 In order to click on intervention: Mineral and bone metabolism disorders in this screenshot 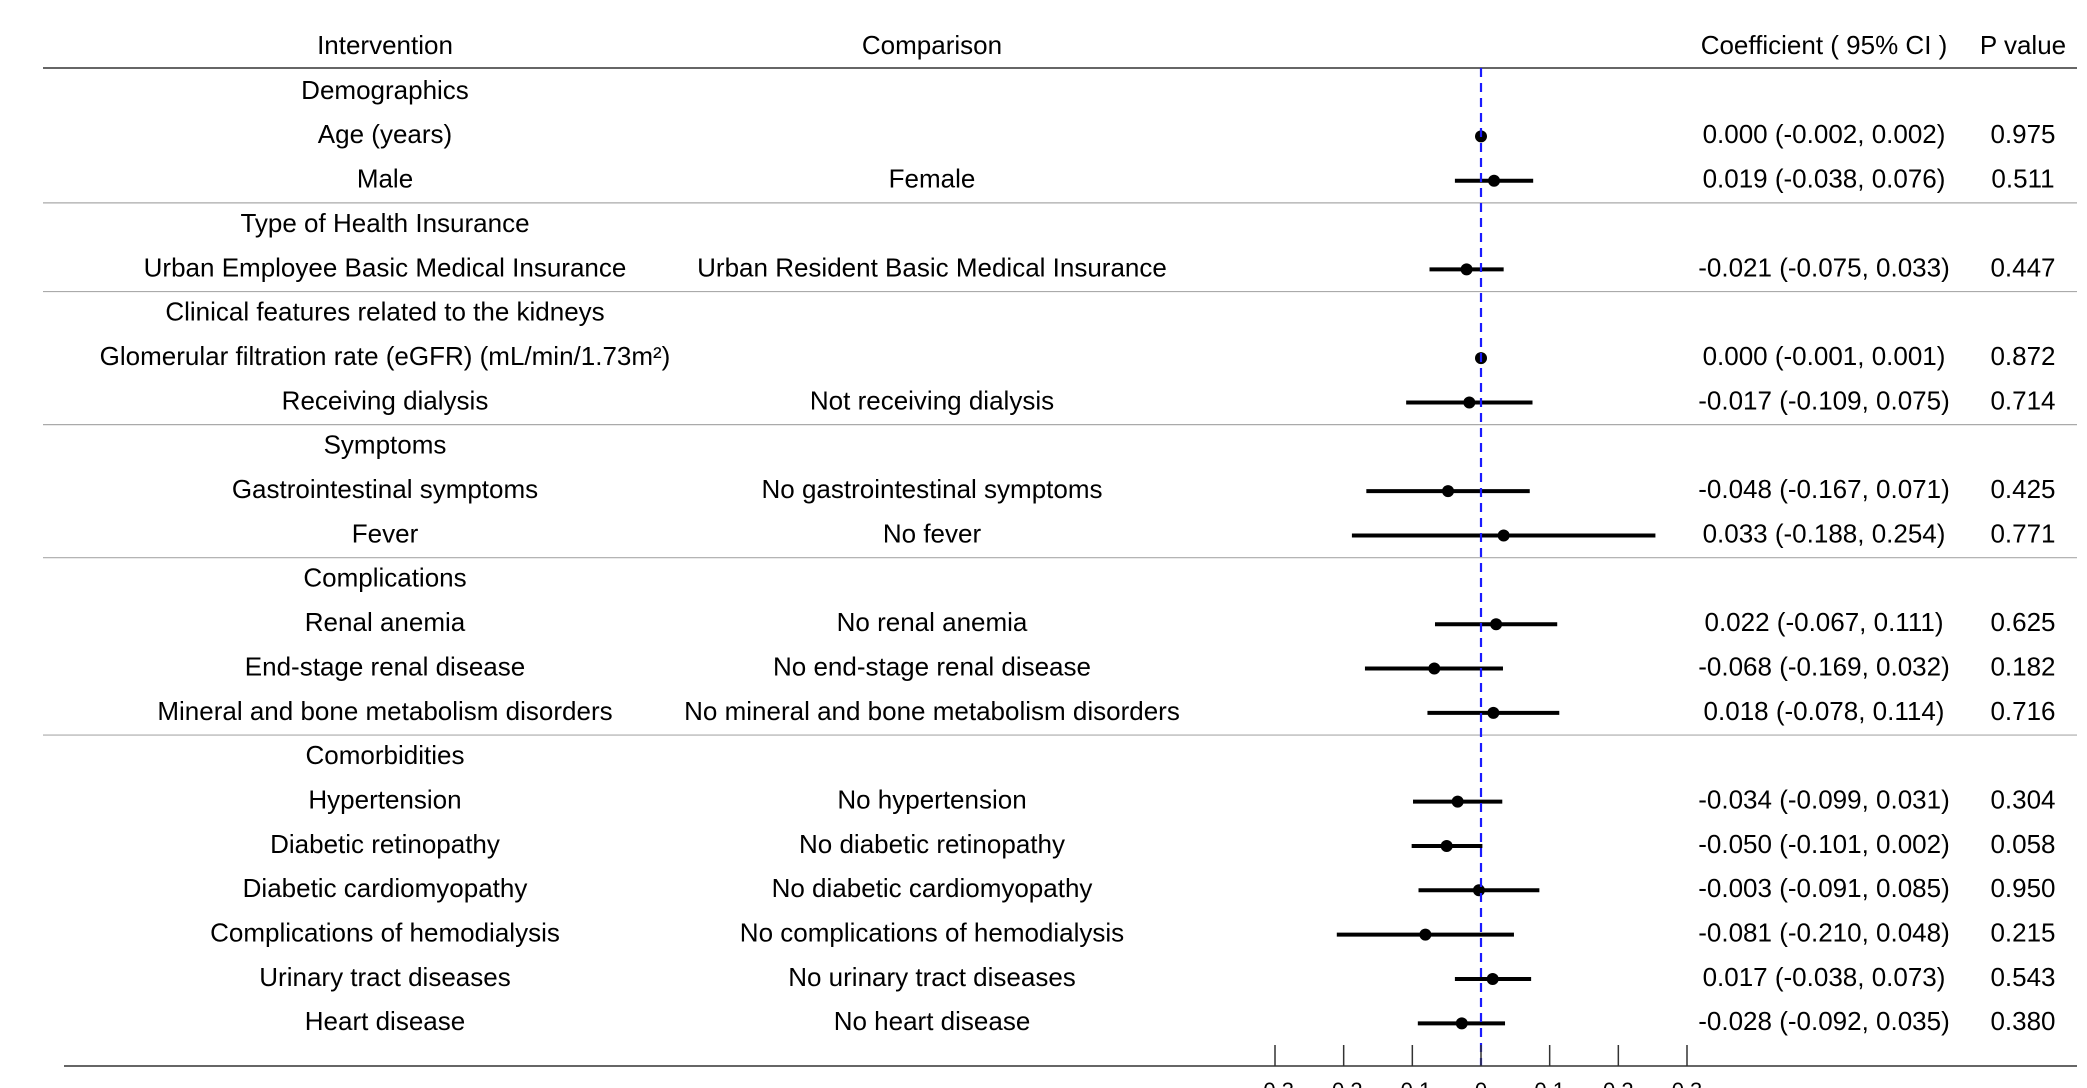, I will do `click(384, 711)`.